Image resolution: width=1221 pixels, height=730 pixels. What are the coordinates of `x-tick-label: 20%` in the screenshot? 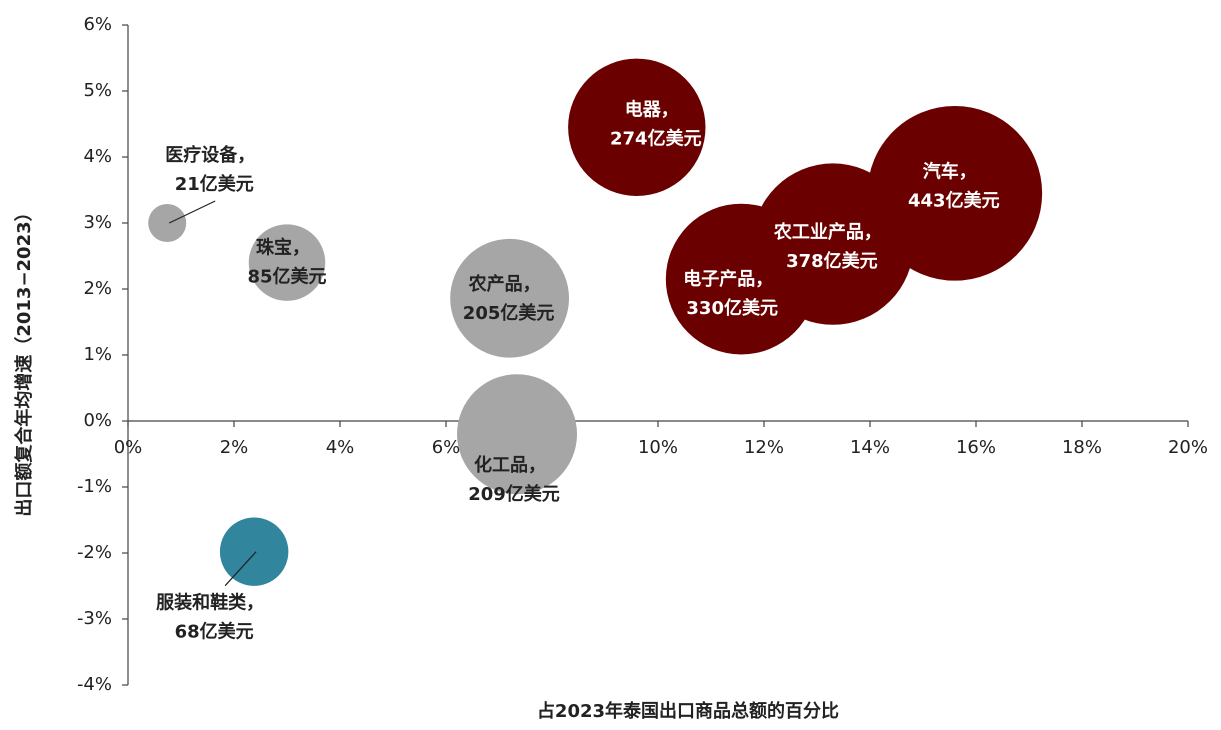 It's located at (1188, 447).